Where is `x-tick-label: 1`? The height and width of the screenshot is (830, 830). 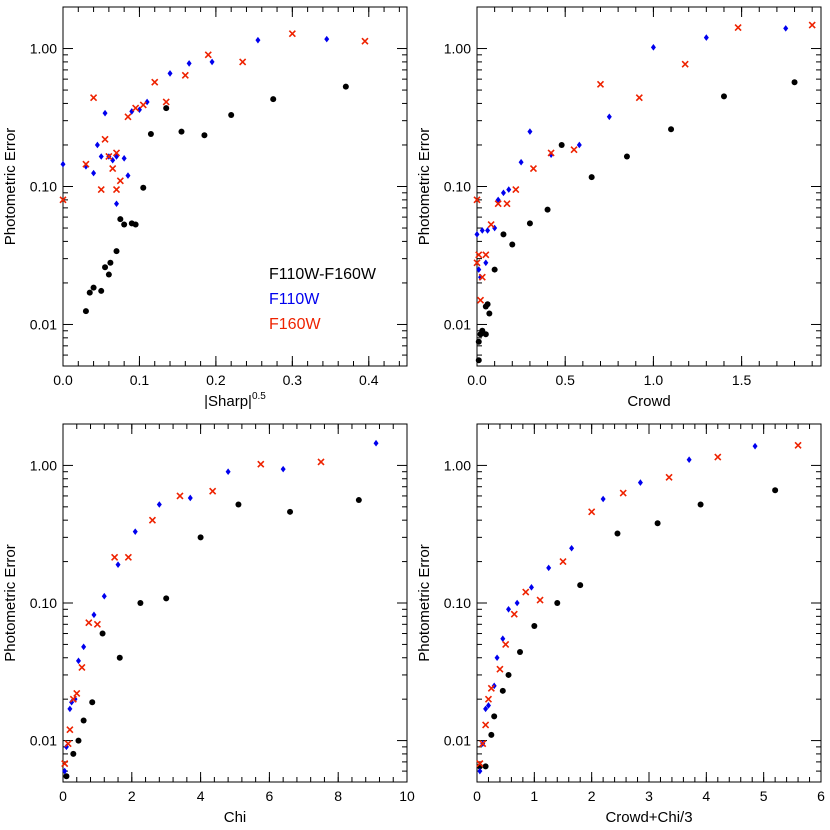
x-tick-label: 1 is located at coordinates (534, 796).